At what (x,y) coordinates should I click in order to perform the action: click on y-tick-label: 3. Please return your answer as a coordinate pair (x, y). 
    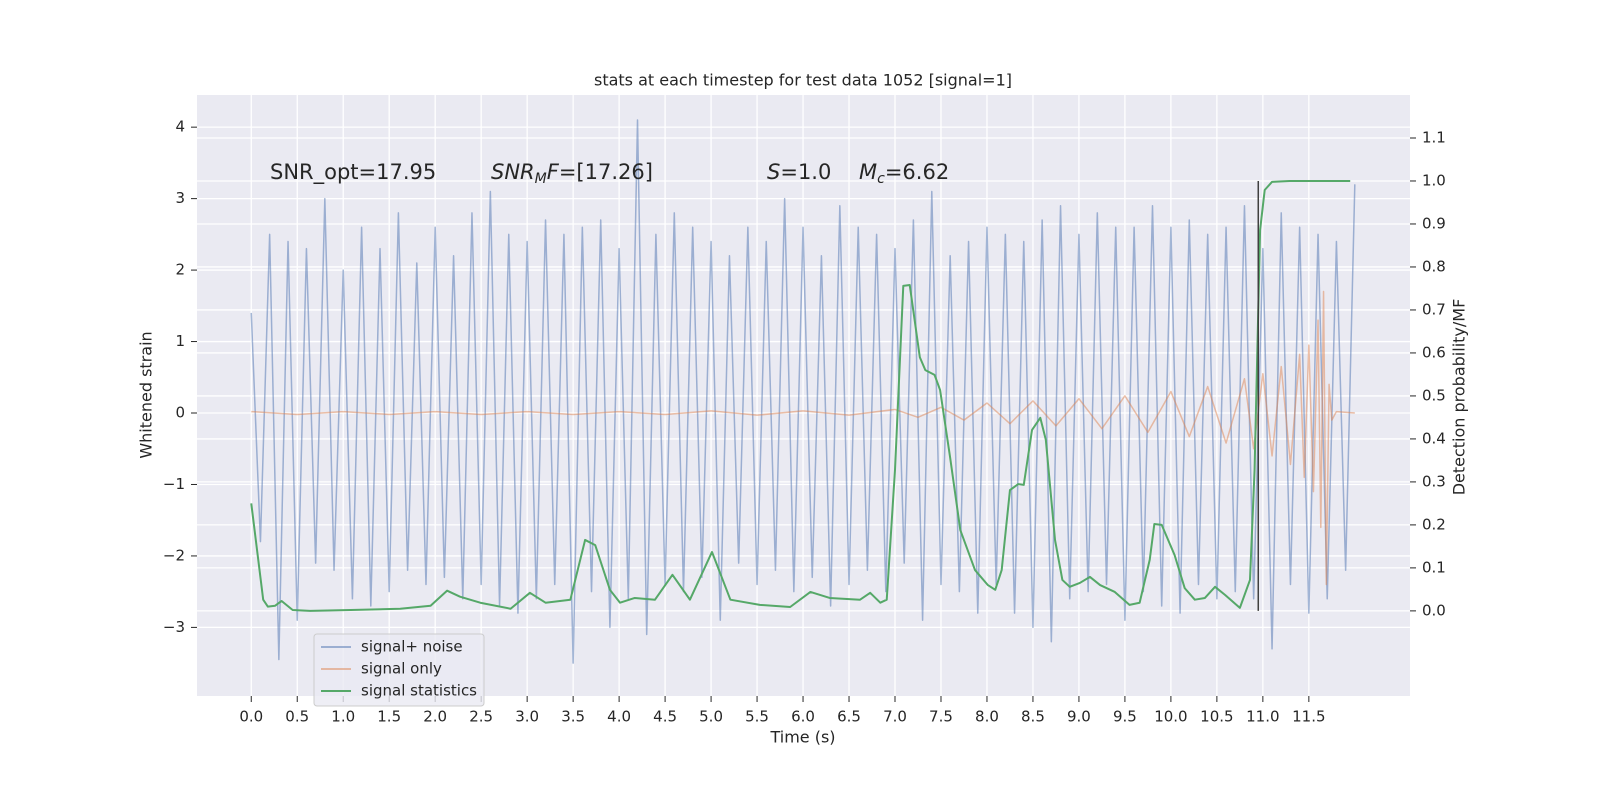
    Looking at the image, I should click on (180, 198).